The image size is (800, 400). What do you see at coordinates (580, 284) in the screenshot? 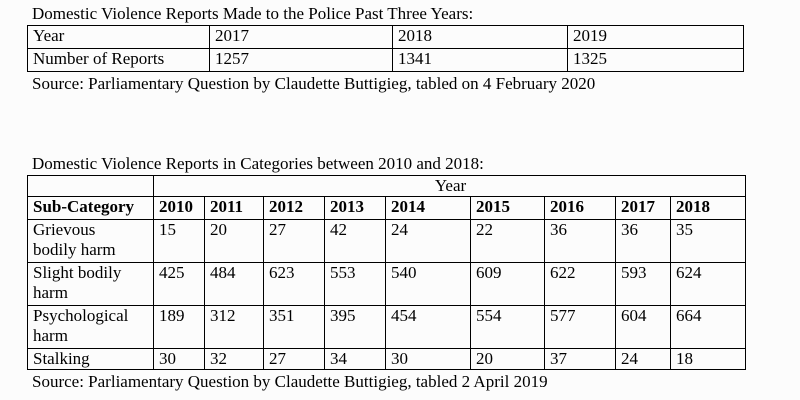
I see `slight-2016: 622` at bounding box center [580, 284].